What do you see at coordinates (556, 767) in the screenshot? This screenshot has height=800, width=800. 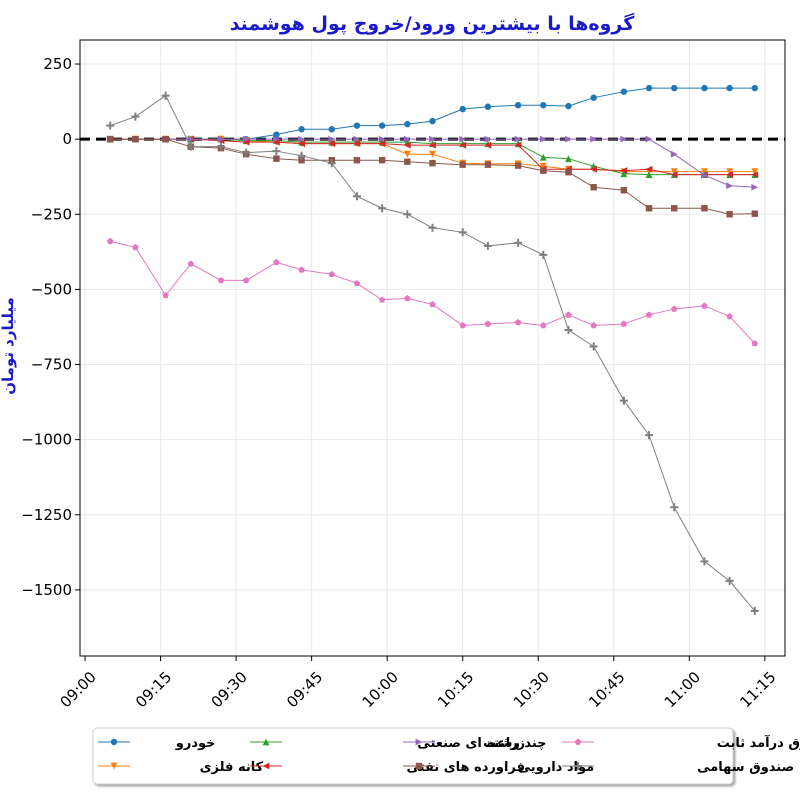 I see `legend-label: مواد دارویی` at bounding box center [556, 767].